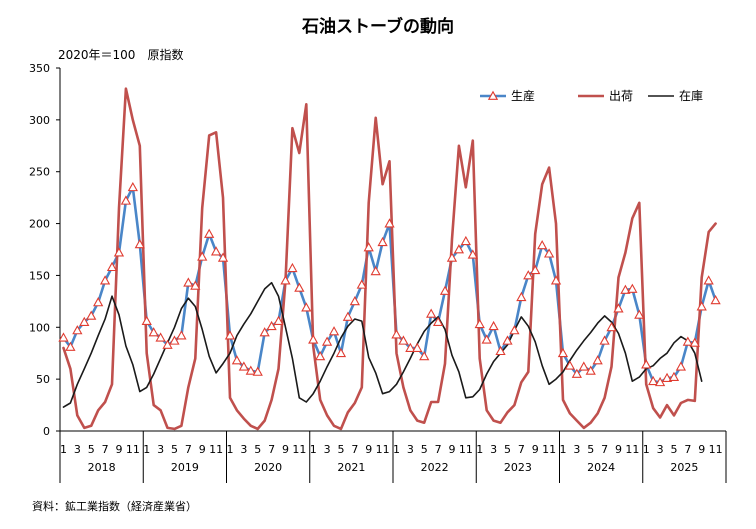  I want to click on legend-label-1: 出荷, so click(621, 96).